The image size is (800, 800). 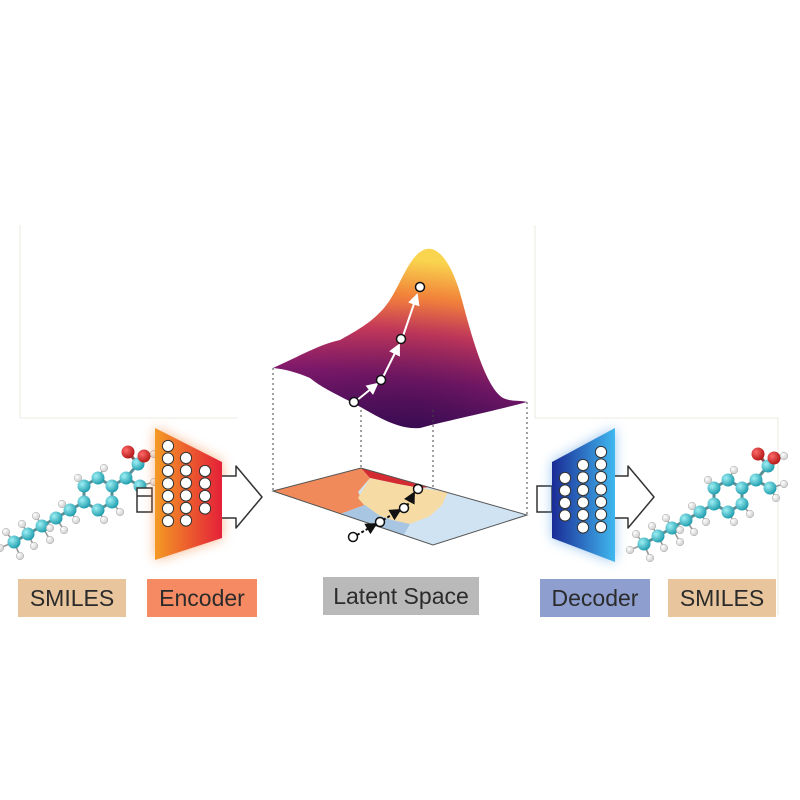 I want to click on latent-path, so click(x=385, y=513).